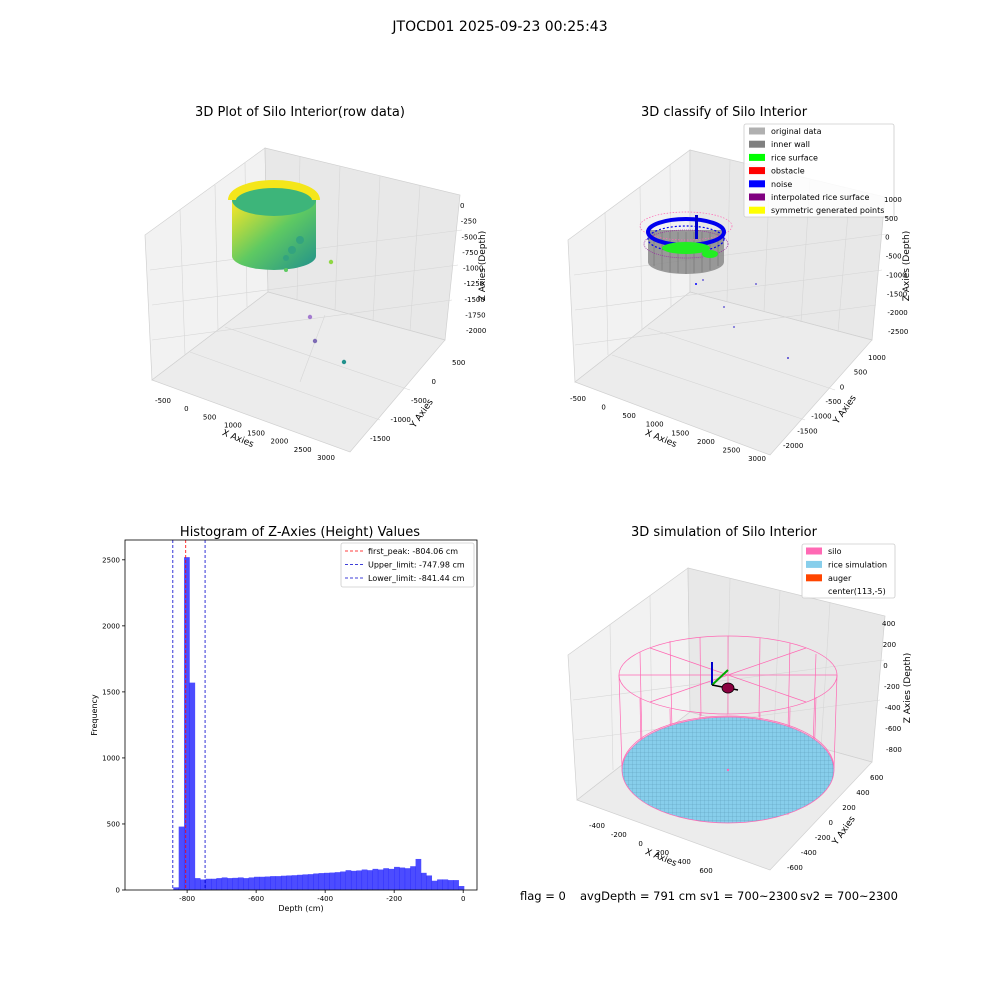 The image size is (1000, 1000). Describe the element at coordinates (113, 824) in the screenshot. I see `histogram-y-tick-label: 500` at that location.